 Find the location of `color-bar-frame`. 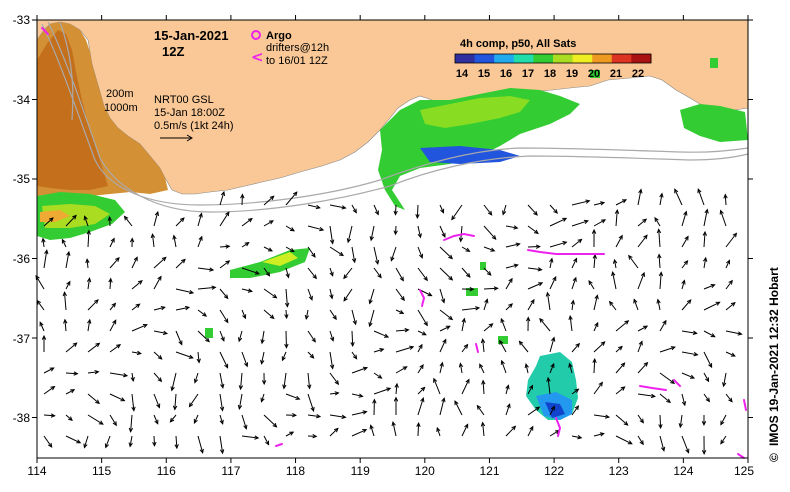

color-bar-frame is located at coordinates (553, 58).